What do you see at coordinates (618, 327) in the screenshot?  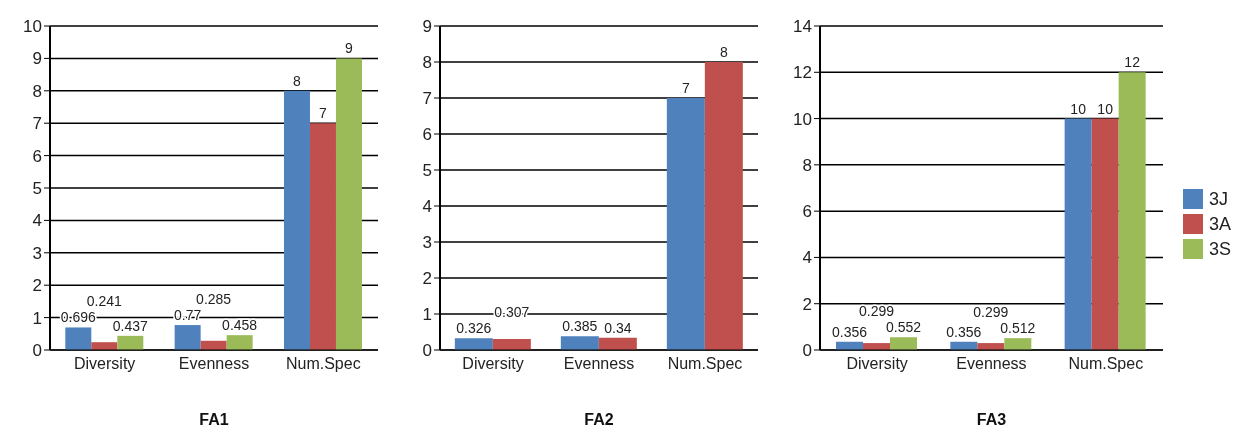 I see `data-label: 0.34` at bounding box center [618, 327].